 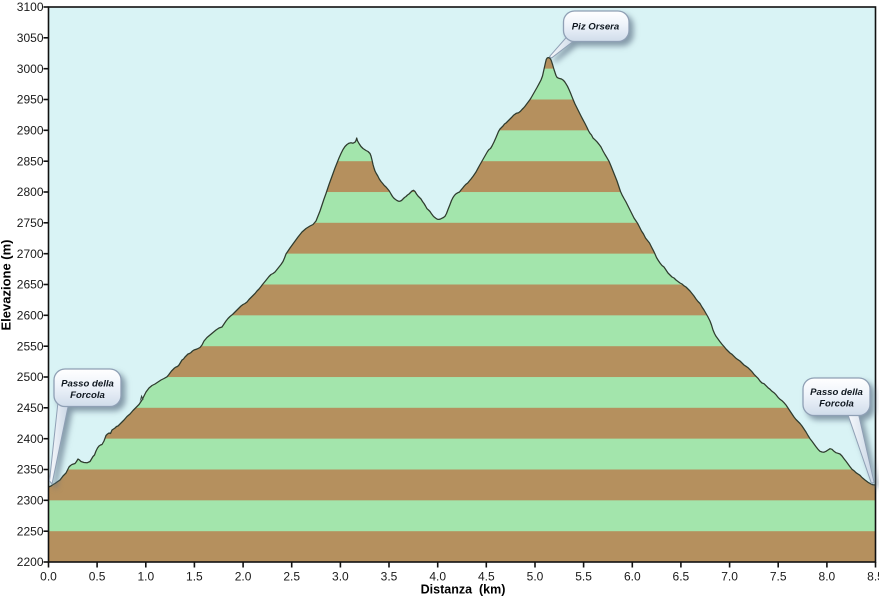 What do you see at coordinates (97, 577) in the screenshot?
I see `svg-text: 0.5` at bounding box center [97, 577].